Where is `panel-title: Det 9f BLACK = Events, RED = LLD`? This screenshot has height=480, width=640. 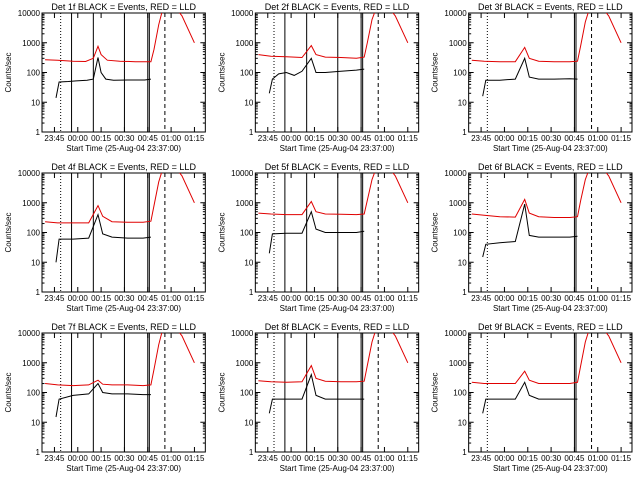 panel-title: Det 9f BLACK = Events, RED = LLD is located at coordinates (550, 327).